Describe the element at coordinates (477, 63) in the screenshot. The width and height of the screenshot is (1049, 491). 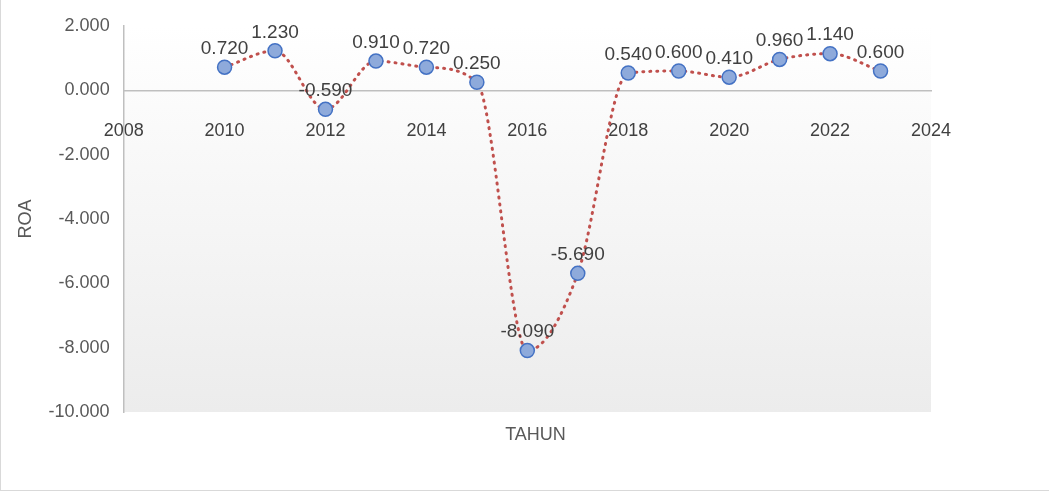
I see `data-label: 0.250` at that location.